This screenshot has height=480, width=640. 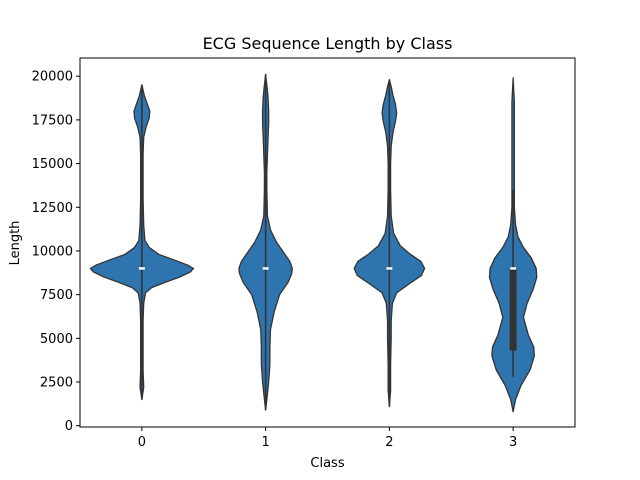 What do you see at coordinates (142, 442) in the screenshot?
I see `x-tick-label: 0` at bounding box center [142, 442].